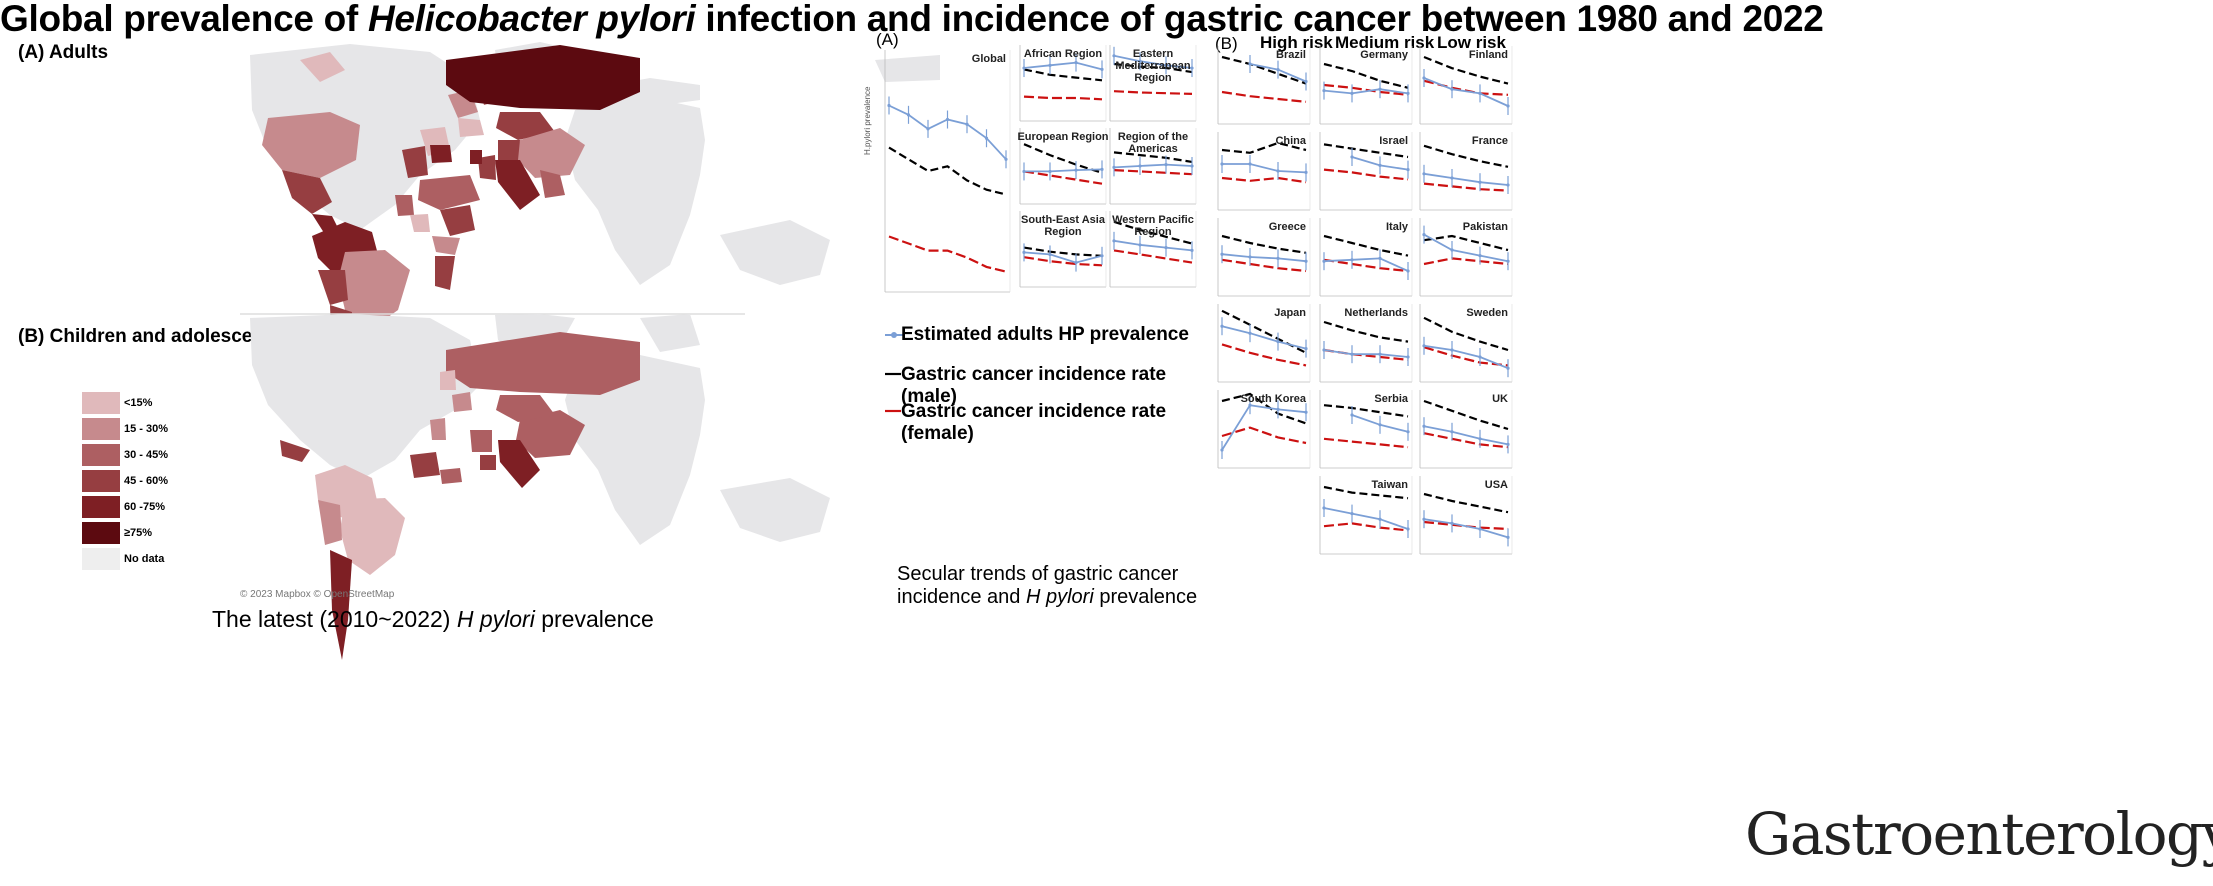 This screenshot has width=2213, height=886. I want to click on panel-title-israel: Israel, so click(1393, 141).